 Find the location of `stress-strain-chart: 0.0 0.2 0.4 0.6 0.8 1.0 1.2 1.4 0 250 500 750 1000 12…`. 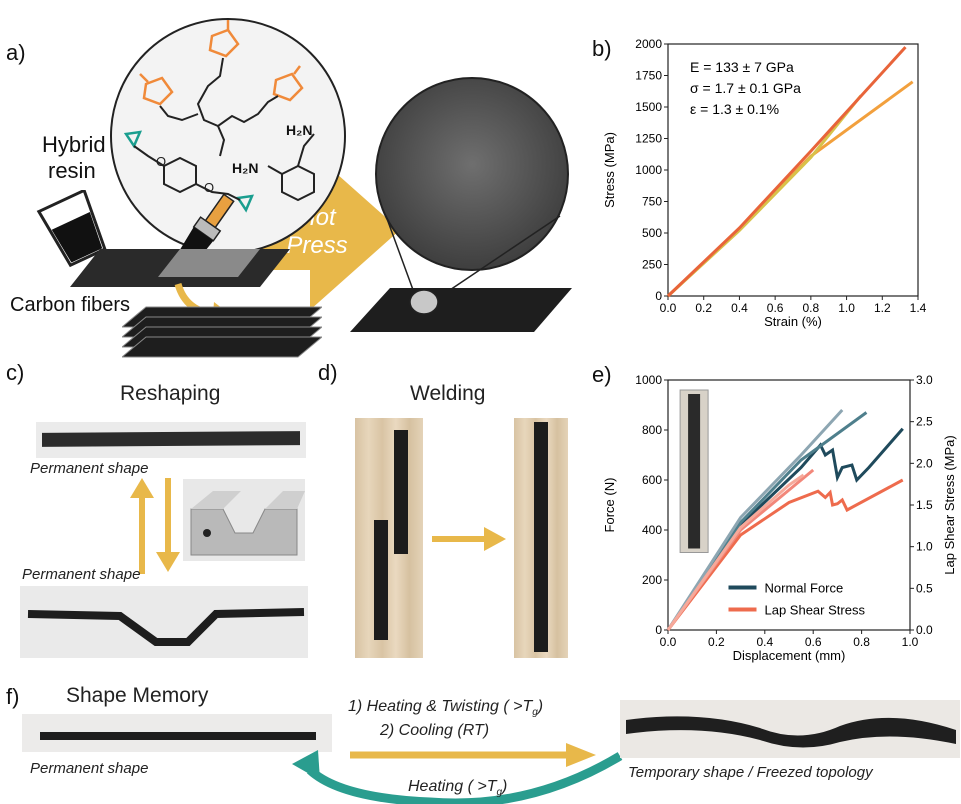

stress-strain-chart: 0.0 0.2 0.4 0.6 0.8 1.0 1.2 1.4 0 250 500 750 1000 12… is located at coordinates (764, 183).